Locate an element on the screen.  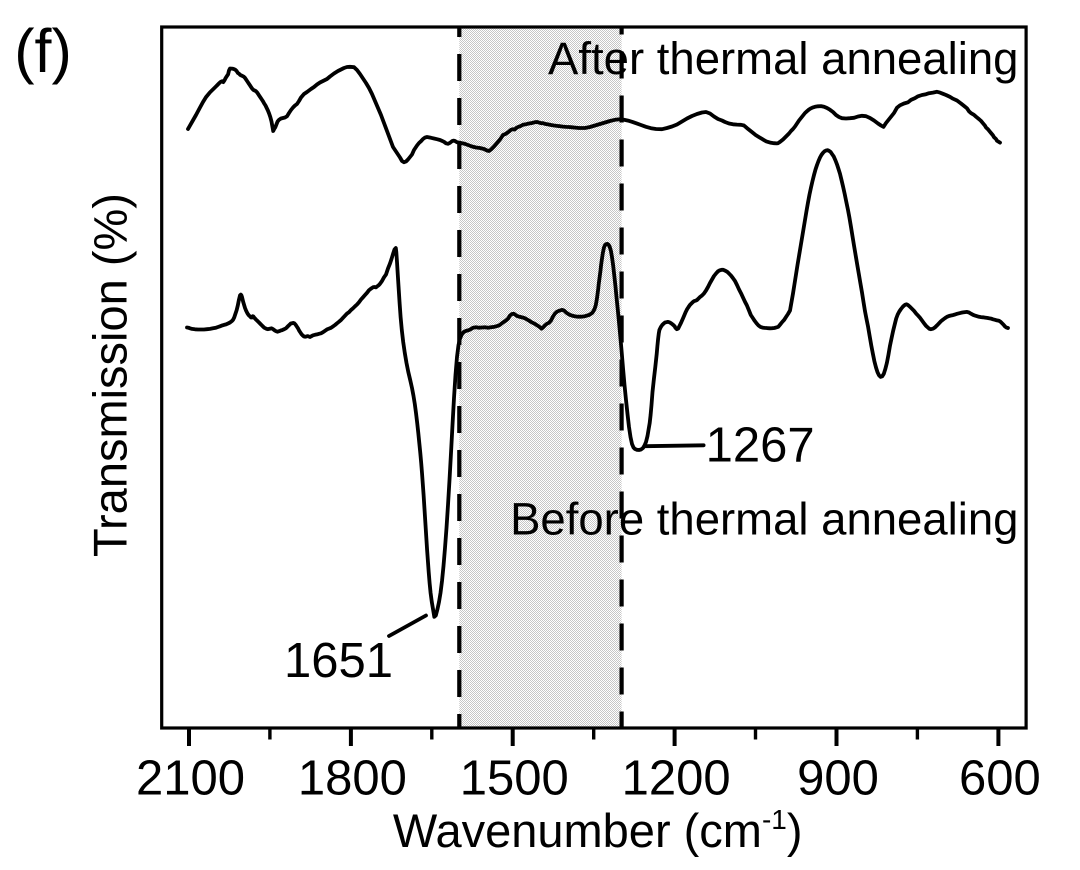
svg-text: After thermal annealing is located at coordinates (783, 58).